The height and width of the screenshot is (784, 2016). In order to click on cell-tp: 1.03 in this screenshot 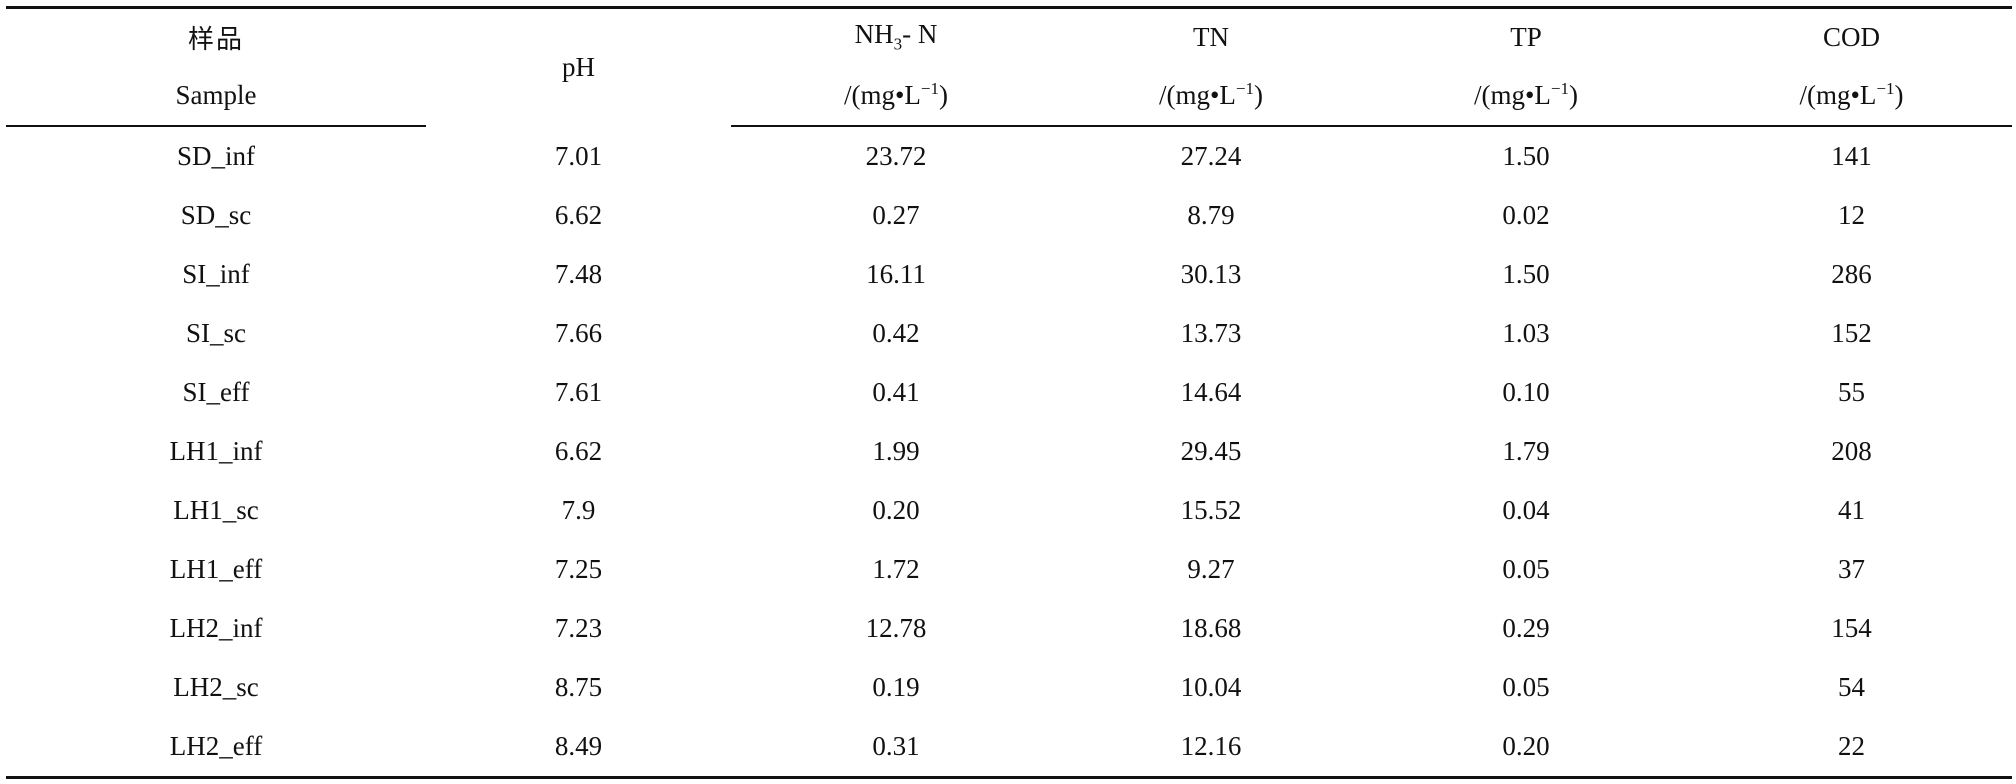, I will do `click(1526, 333)`.